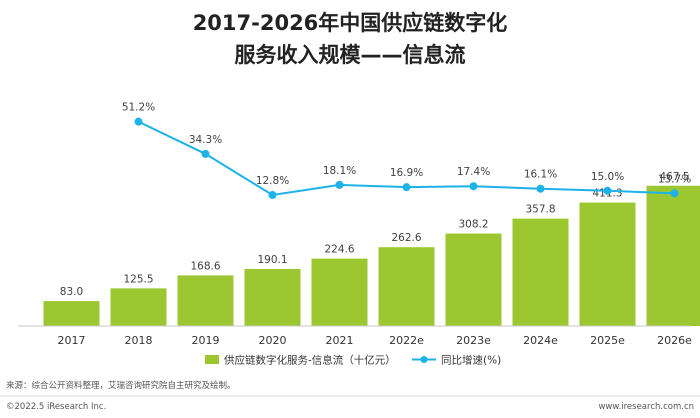 The width and height of the screenshot is (700, 418). I want to click on bar-2023e, so click(473, 279).